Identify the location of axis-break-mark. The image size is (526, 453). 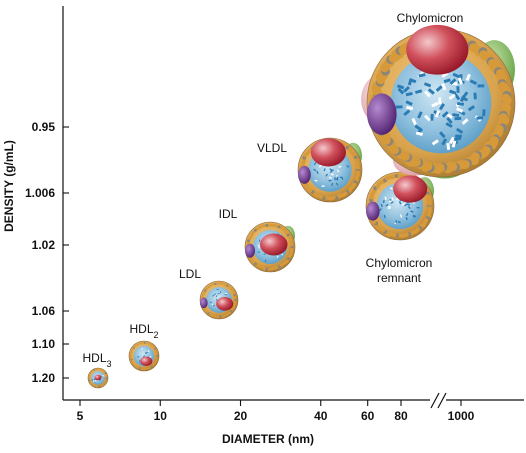
(442, 400).